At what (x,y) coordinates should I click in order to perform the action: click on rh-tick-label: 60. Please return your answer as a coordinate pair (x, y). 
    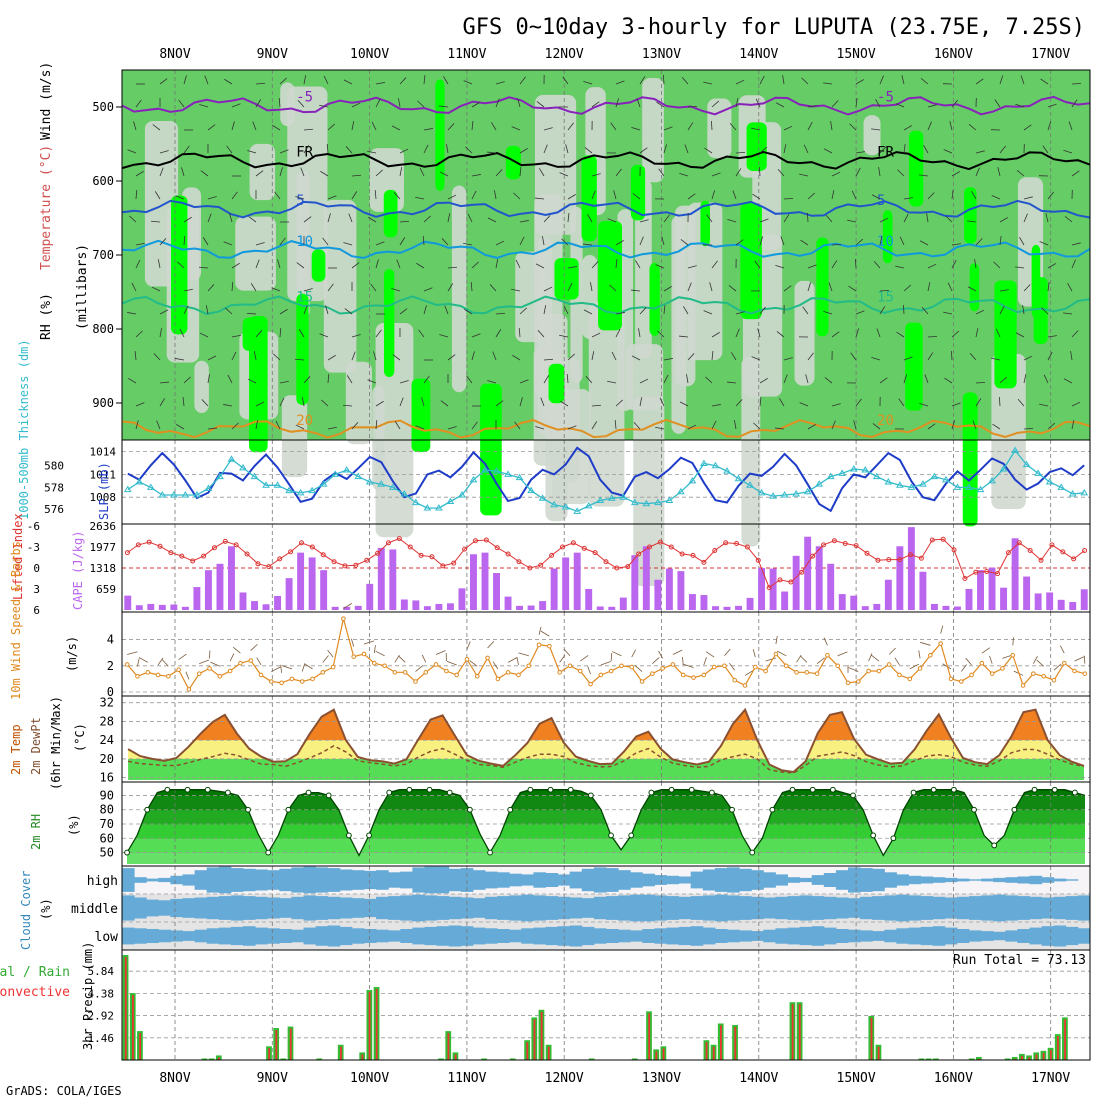
    Looking at the image, I should click on (107, 838).